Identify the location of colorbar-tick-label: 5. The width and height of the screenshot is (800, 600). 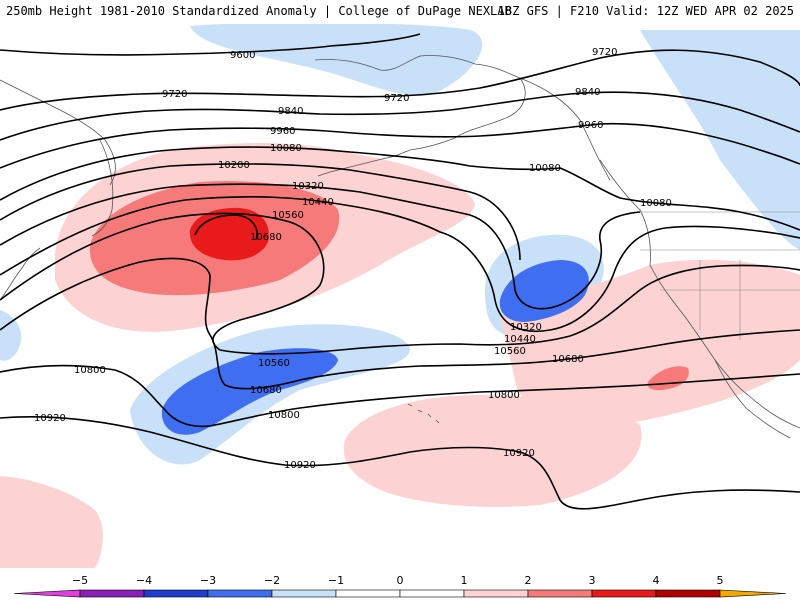
(720, 580).